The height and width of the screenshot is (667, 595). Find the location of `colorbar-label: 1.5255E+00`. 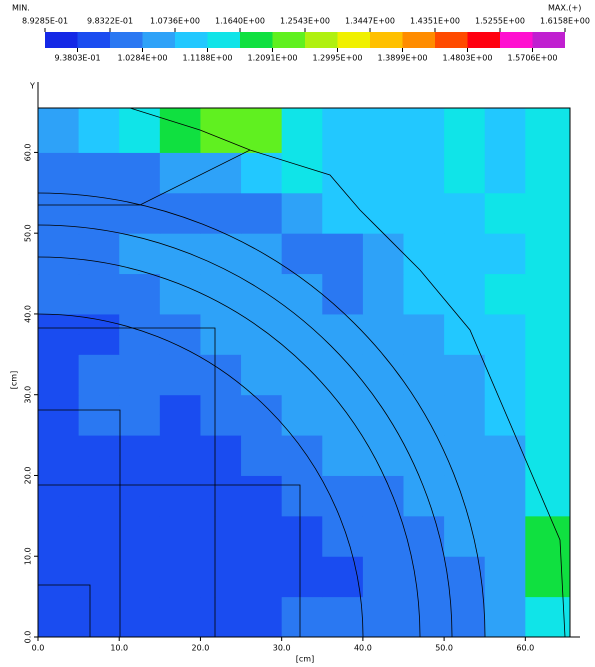

colorbar-label: 1.5255E+00 is located at coordinates (500, 21).